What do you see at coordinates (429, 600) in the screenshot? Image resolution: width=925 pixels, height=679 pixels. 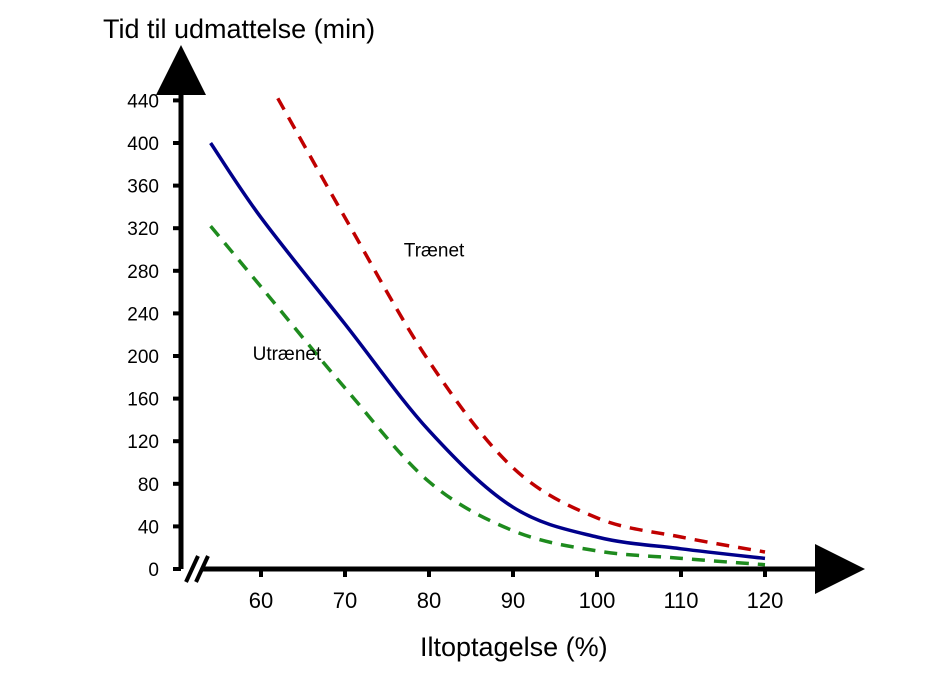 I see `x-tick-label: 80` at bounding box center [429, 600].